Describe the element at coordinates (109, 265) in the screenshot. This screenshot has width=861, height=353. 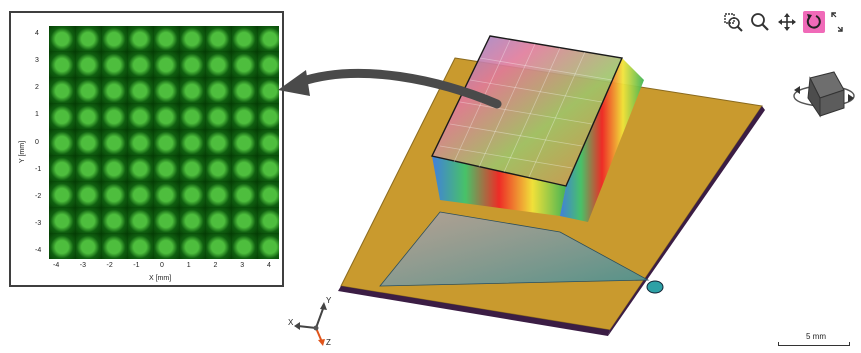
I see `x-tick-label: -2` at that location.